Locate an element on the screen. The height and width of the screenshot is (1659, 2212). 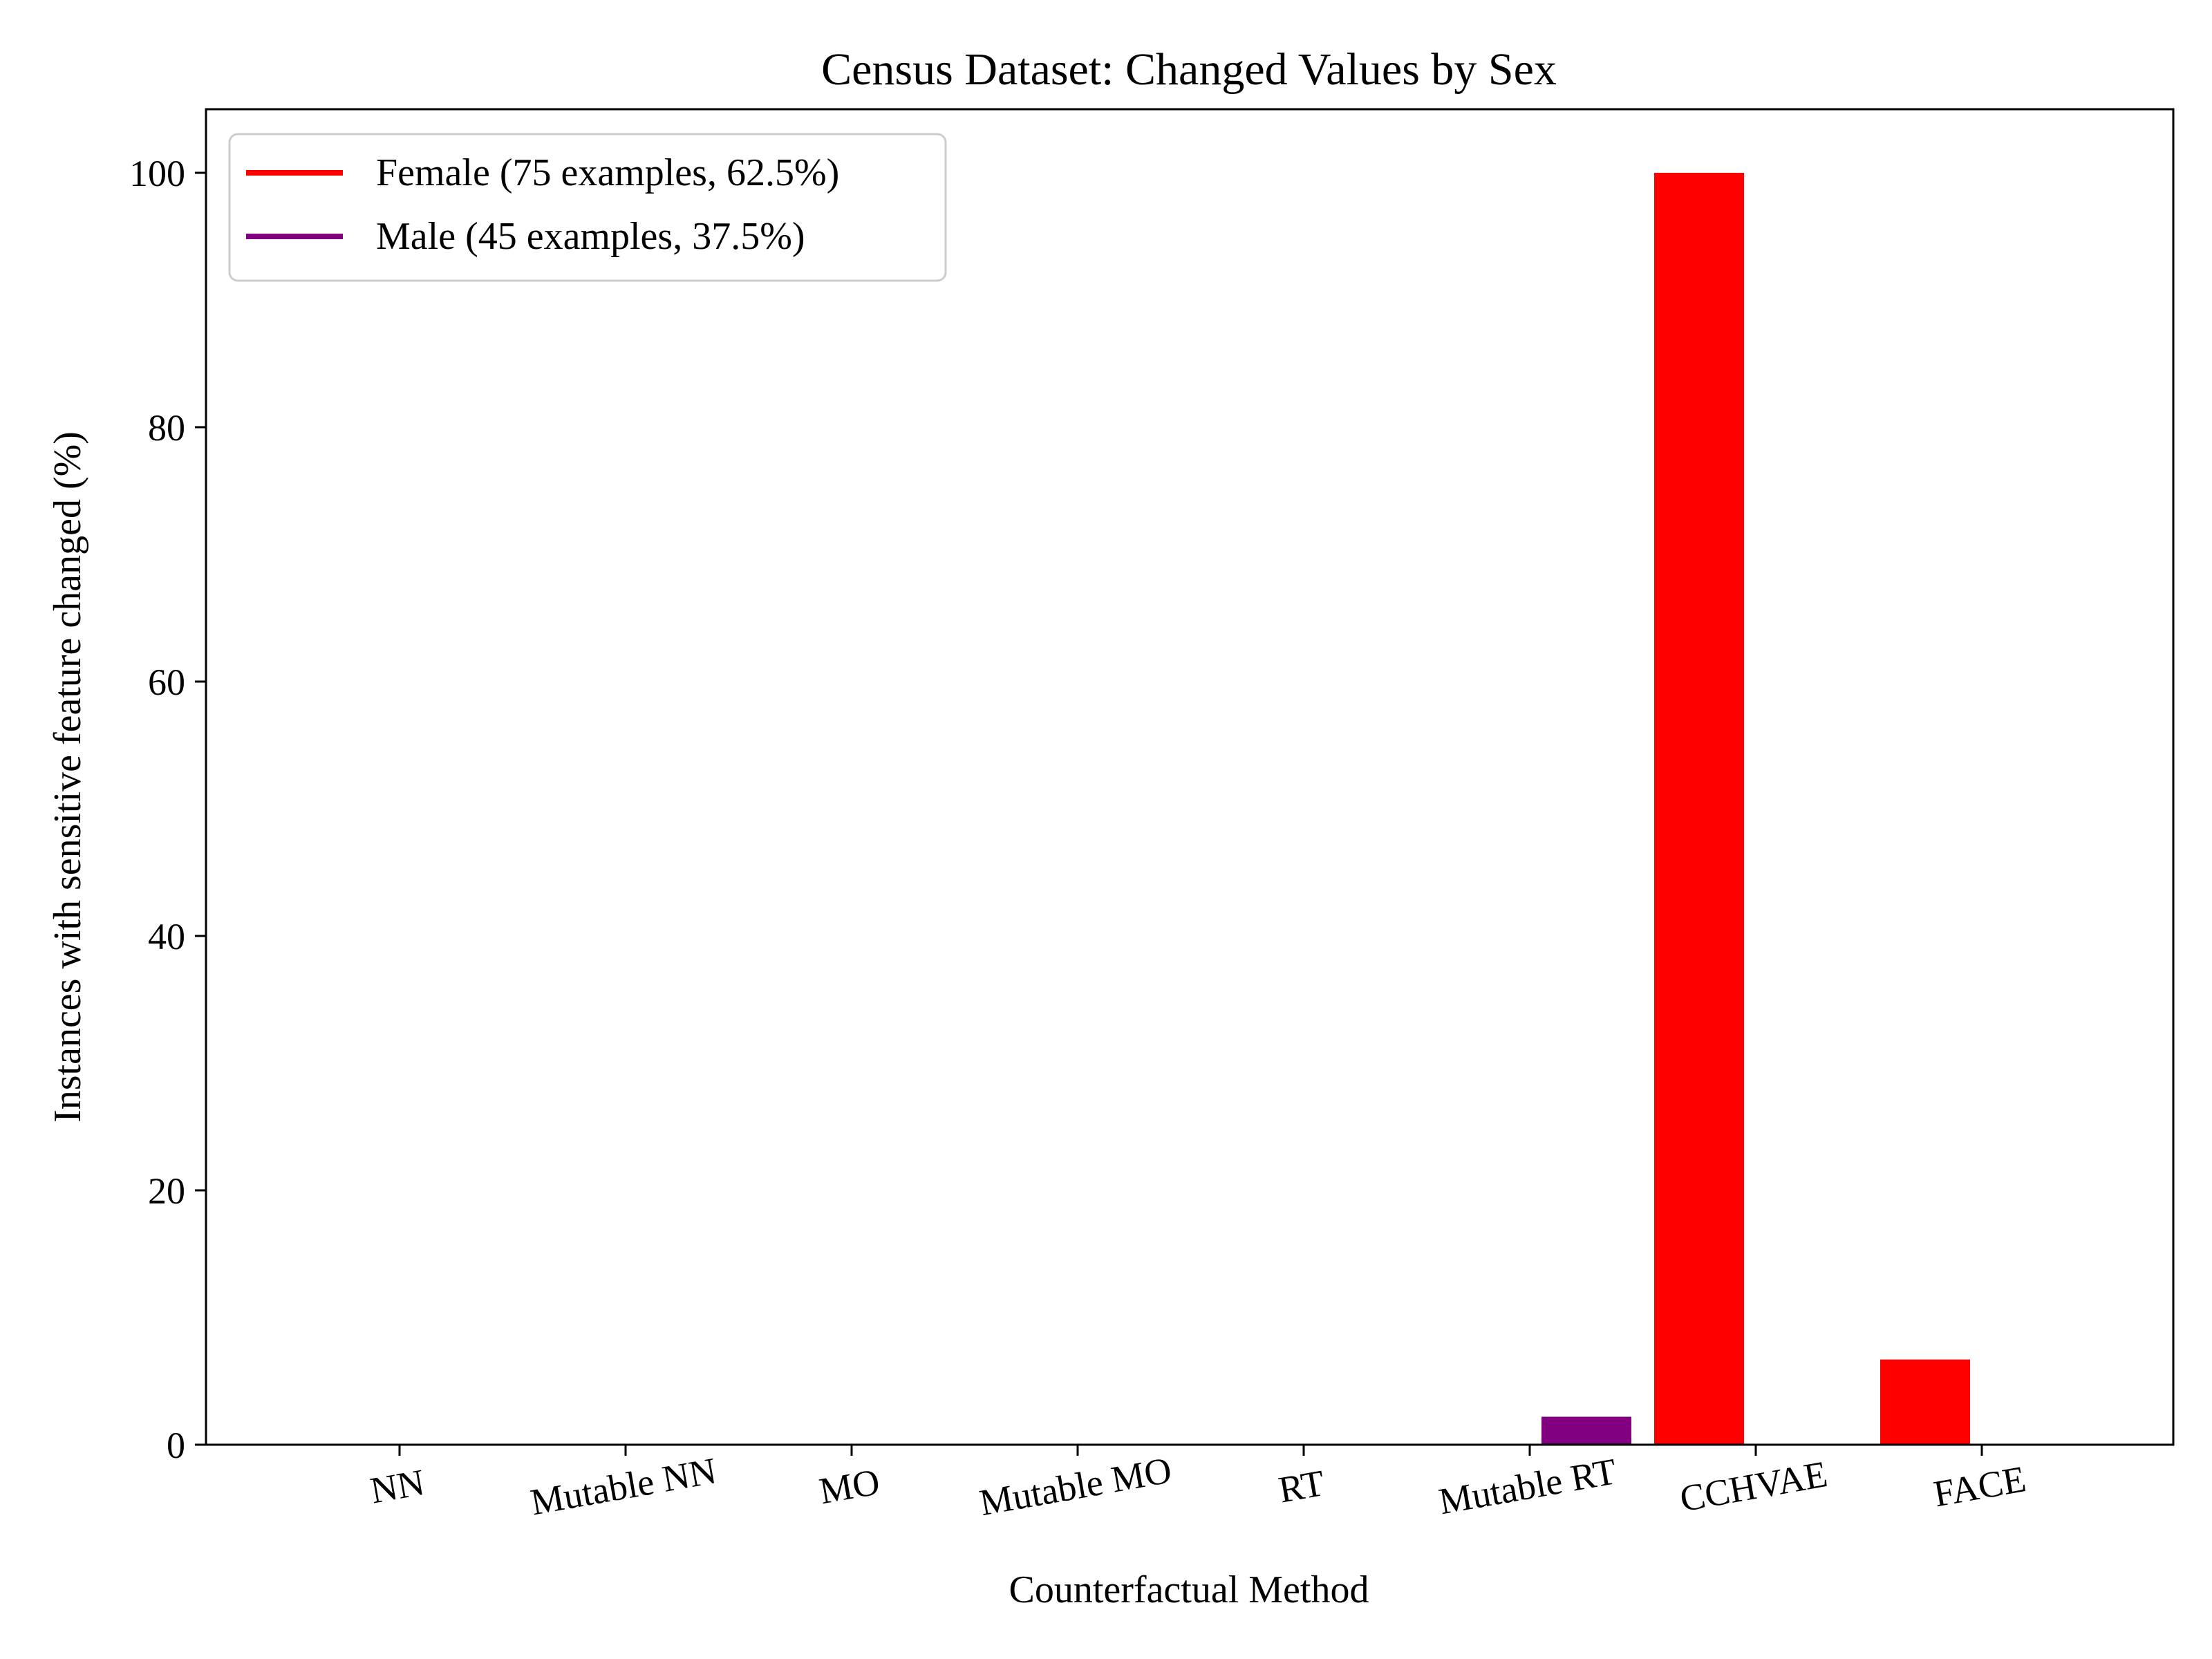
legend-box is located at coordinates (588, 208).